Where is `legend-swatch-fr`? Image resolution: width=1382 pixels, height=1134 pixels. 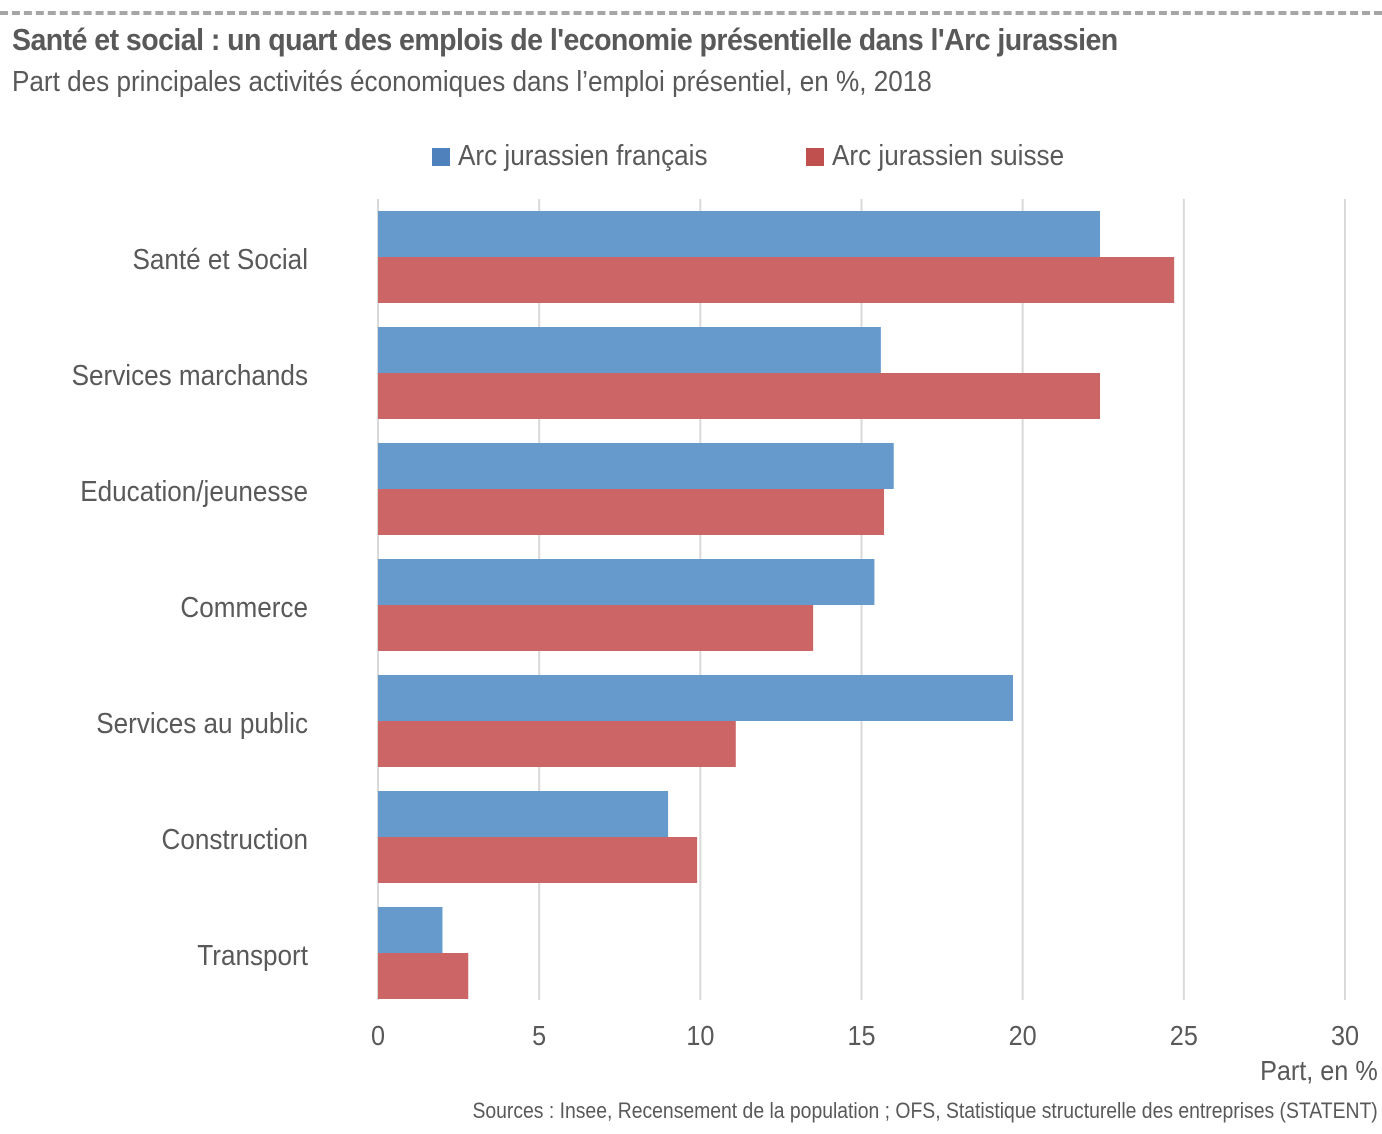 legend-swatch-fr is located at coordinates (441, 156).